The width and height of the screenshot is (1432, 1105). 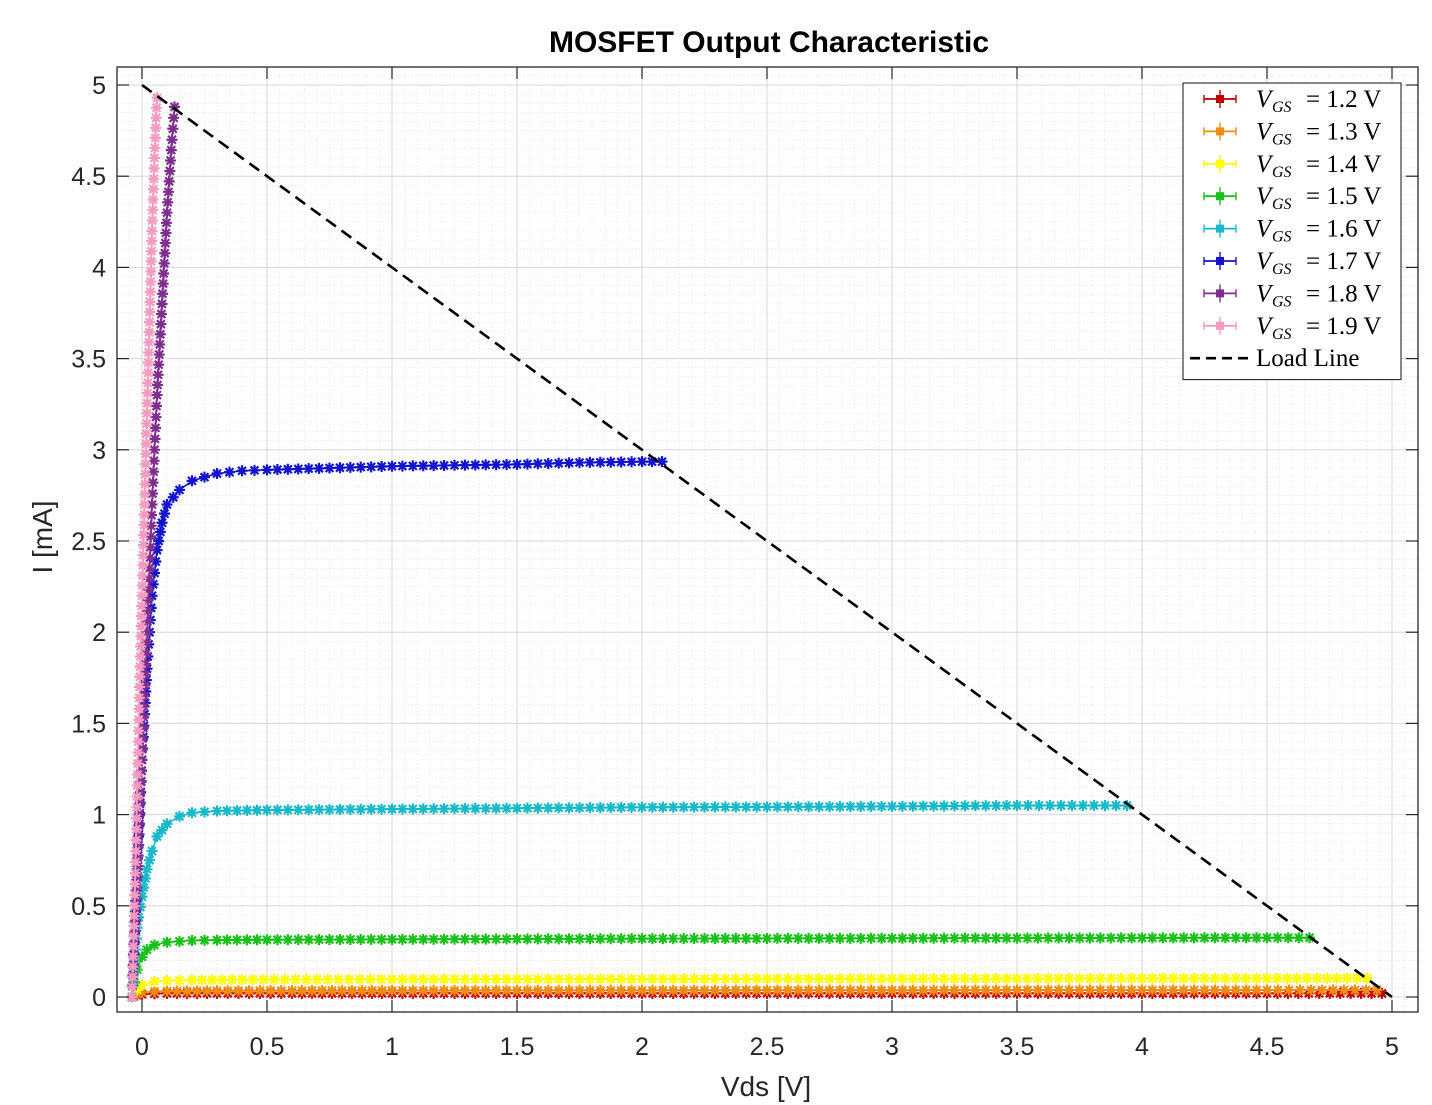 I want to click on legend-marker, so click(x=1220, y=131).